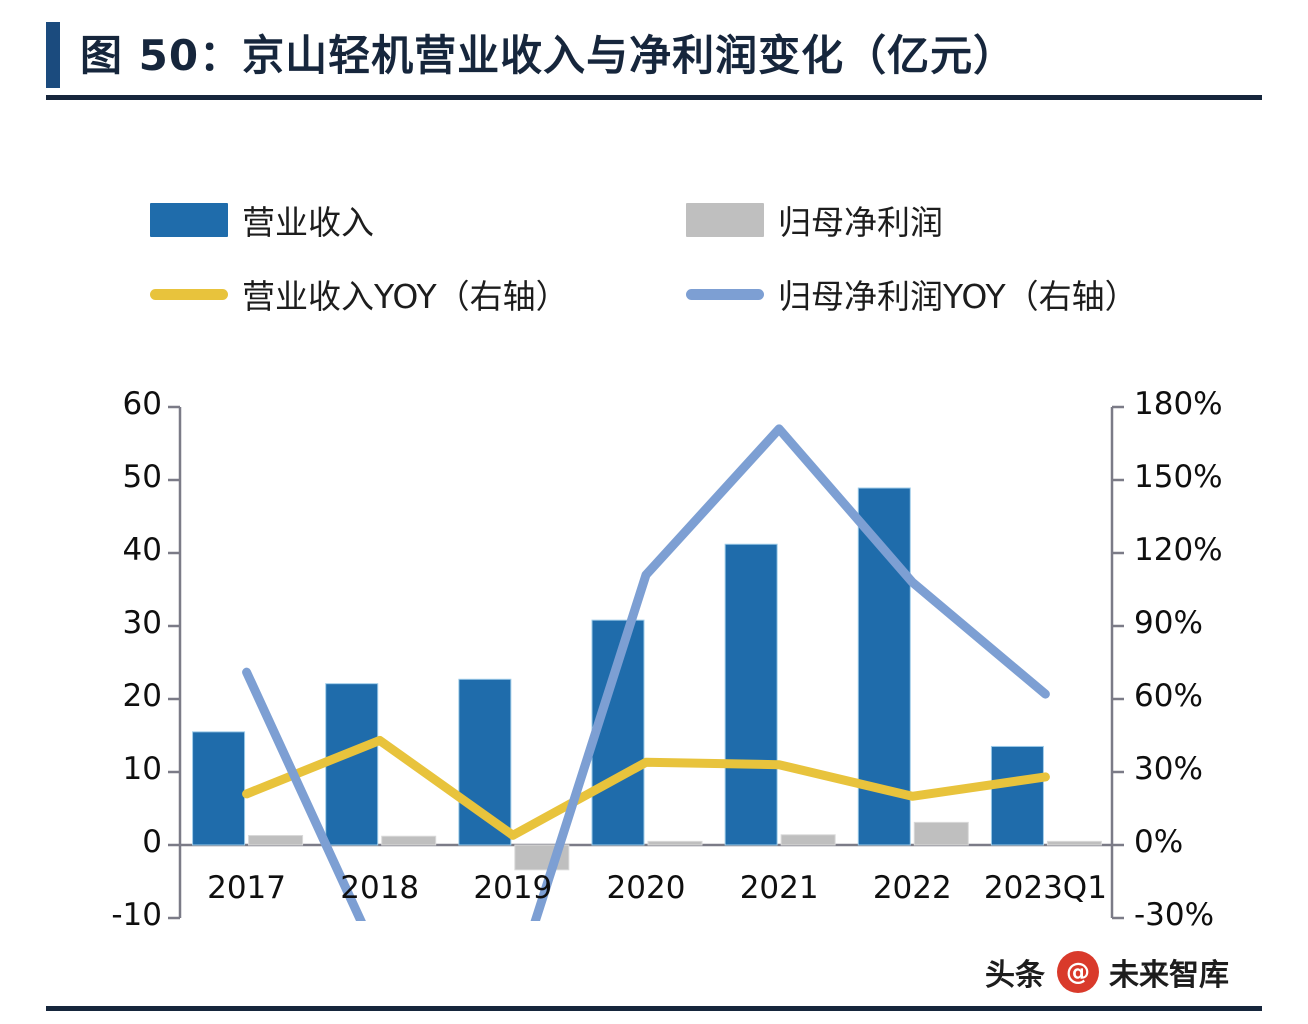 The height and width of the screenshot is (1024, 1308). What do you see at coordinates (1045, 888) in the screenshot?
I see `x-axis-tick-label: 2023Q1` at bounding box center [1045, 888].